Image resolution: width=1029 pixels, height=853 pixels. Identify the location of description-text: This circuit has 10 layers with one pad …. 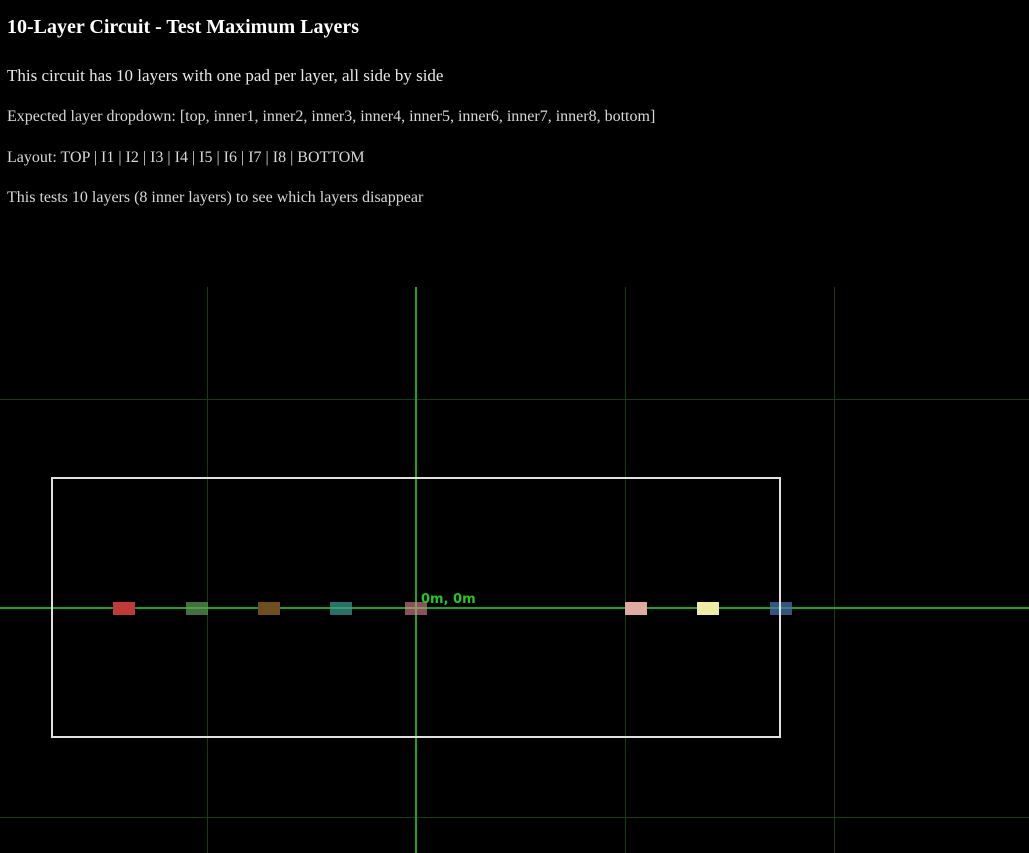
(225, 75).